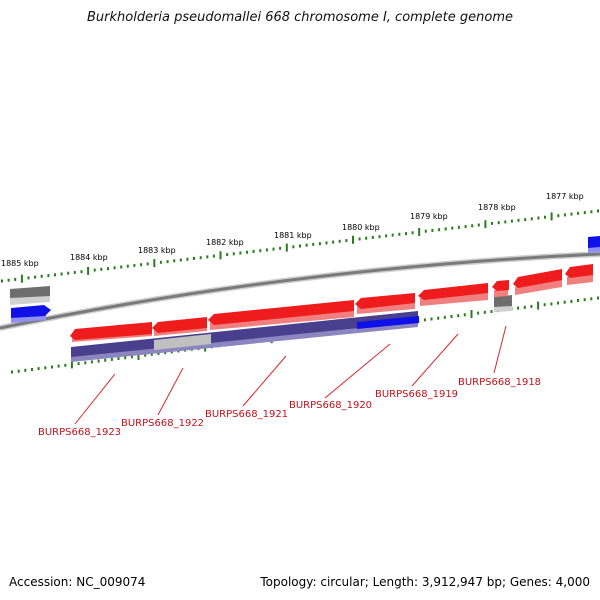 This screenshot has height=600, width=600. I want to click on scale-label: 1881 kbp, so click(293, 235).